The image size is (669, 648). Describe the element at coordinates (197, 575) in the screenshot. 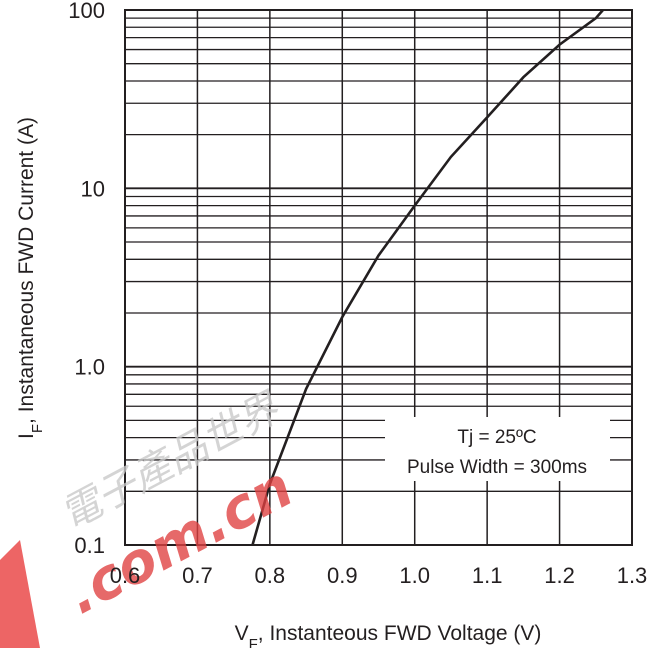

I see `x-tick-label: 0.7` at that location.